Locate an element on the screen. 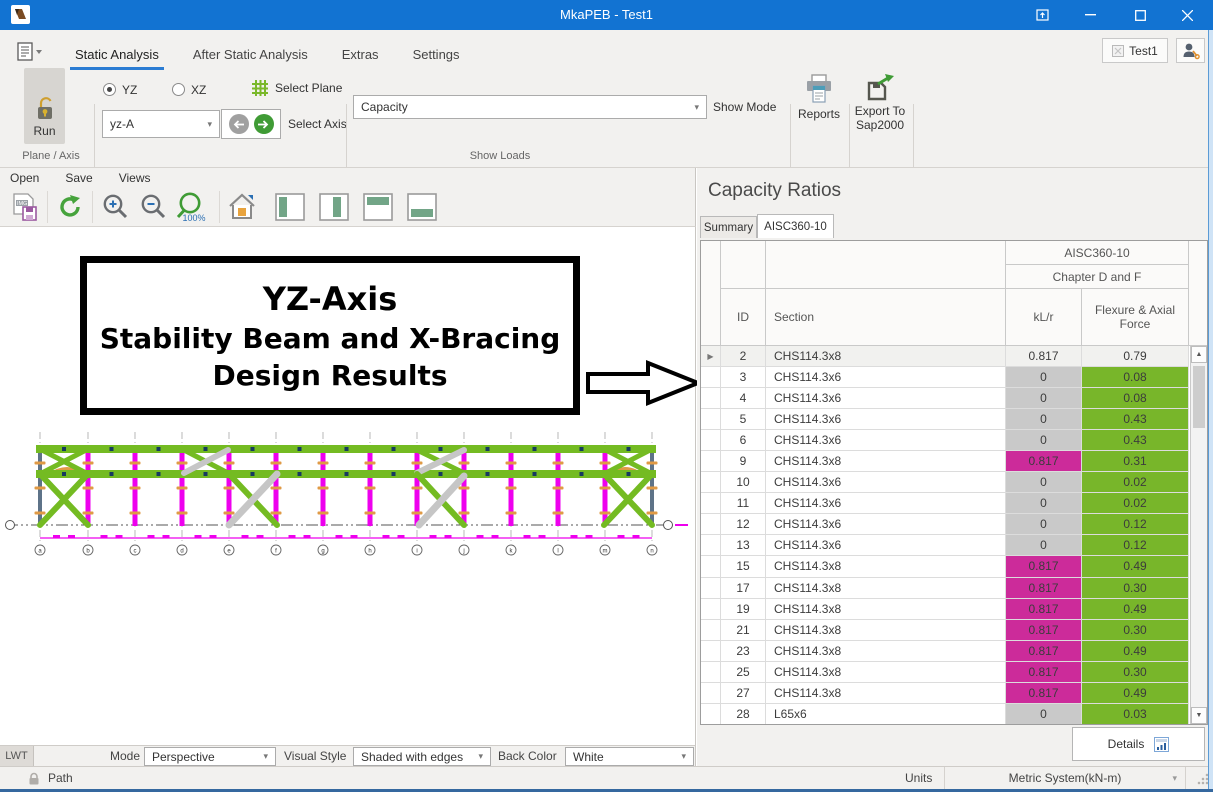 Image resolution: width=1213 pixels, height=792 pixels. radio-xz: XZ is located at coordinates (189, 90).